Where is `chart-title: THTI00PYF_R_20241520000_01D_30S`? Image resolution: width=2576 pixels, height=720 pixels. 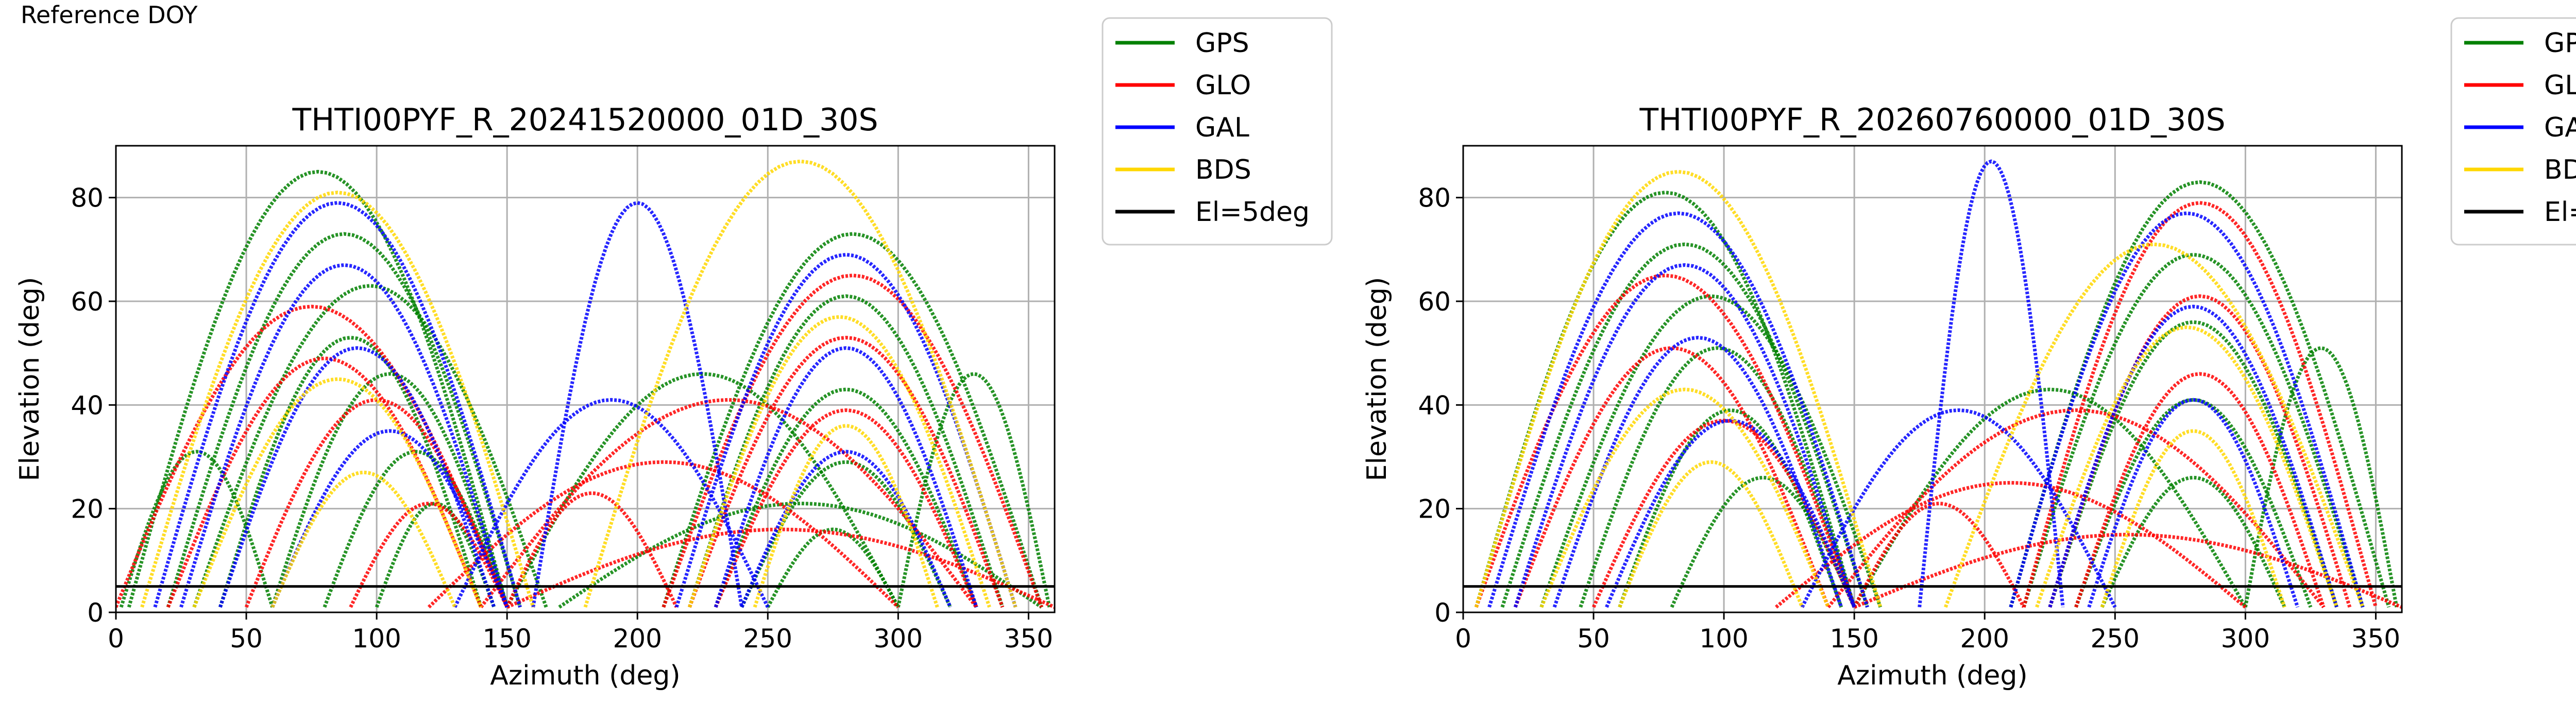 chart-title: THTI00PYF_R_20241520000_01D_30S is located at coordinates (585, 120).